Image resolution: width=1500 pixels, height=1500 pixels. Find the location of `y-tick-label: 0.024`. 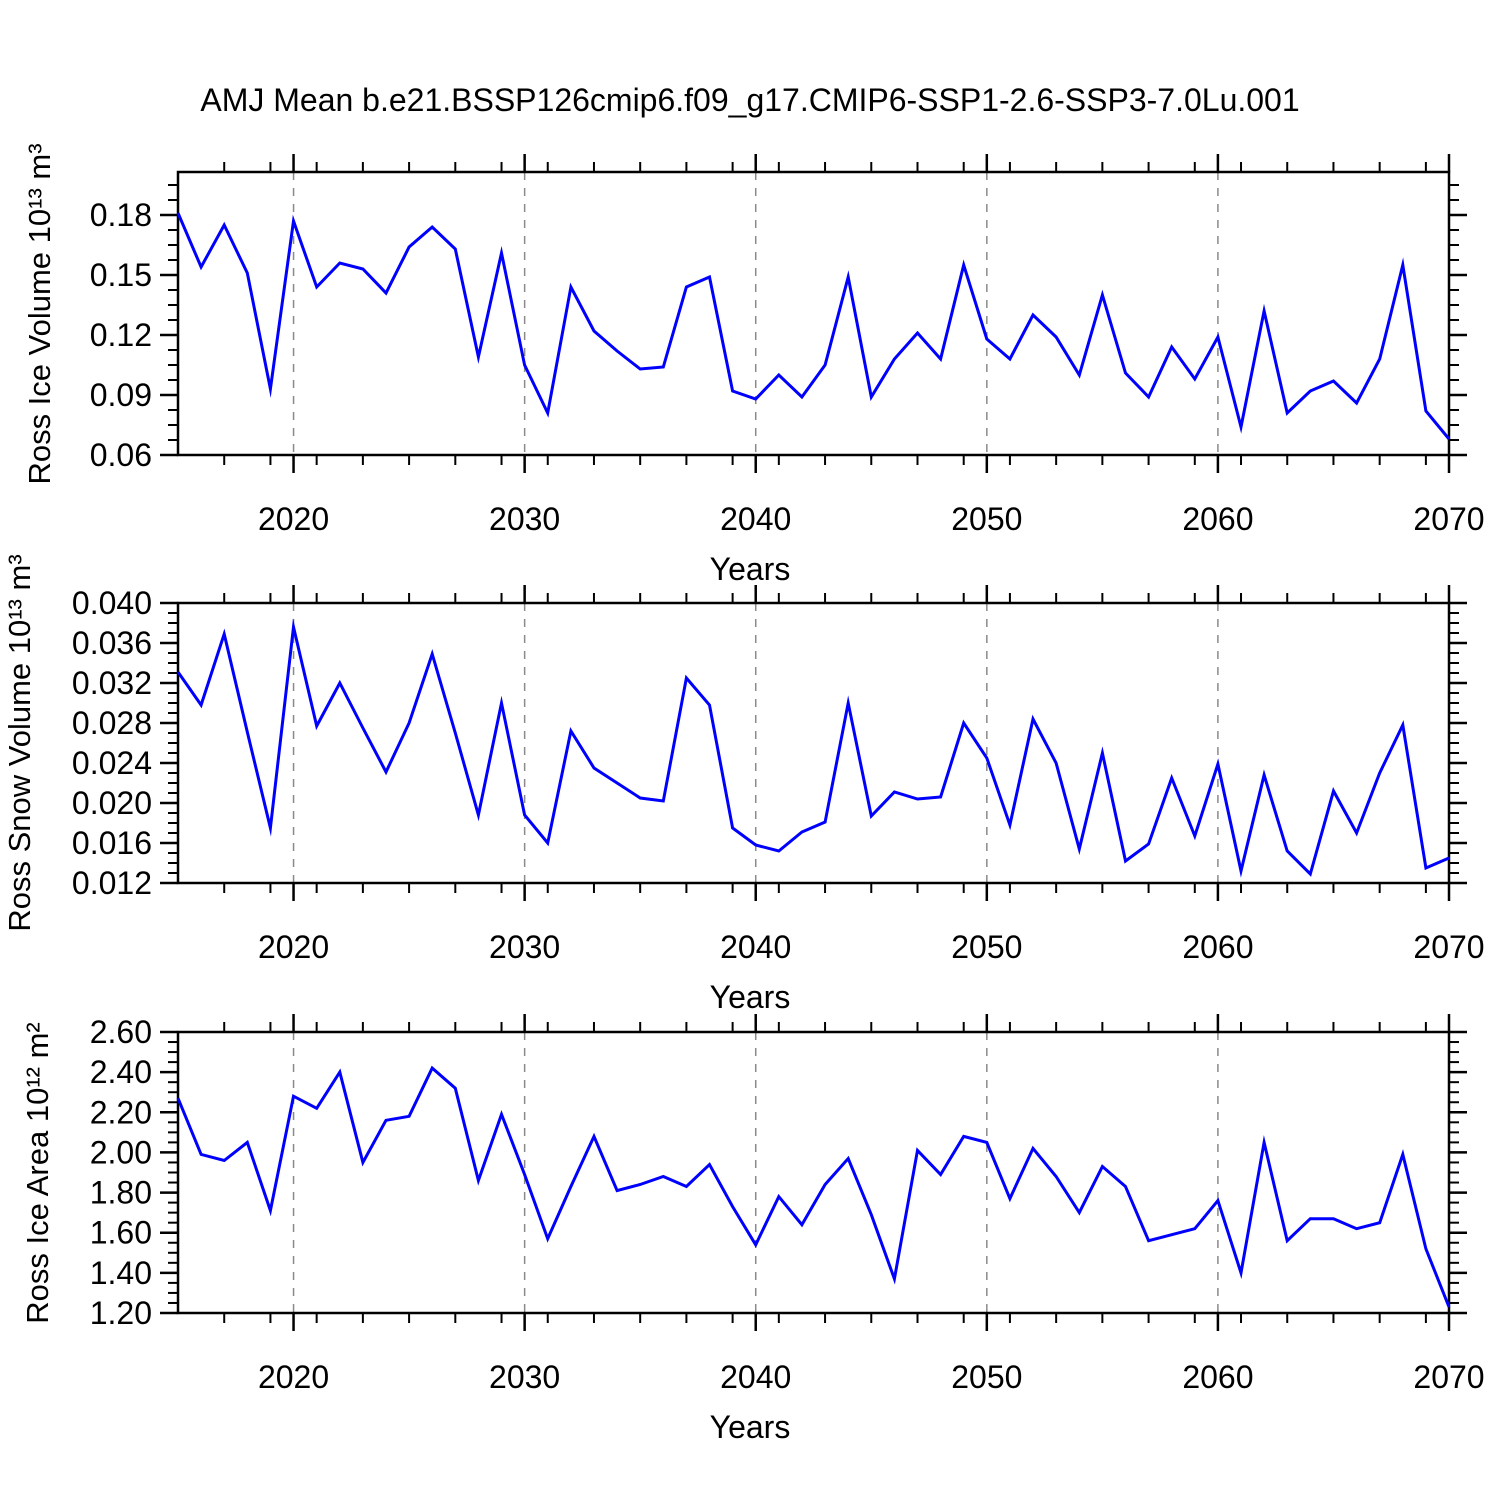

y-tick-label: 0.024 is located at coordinates (112, 763).